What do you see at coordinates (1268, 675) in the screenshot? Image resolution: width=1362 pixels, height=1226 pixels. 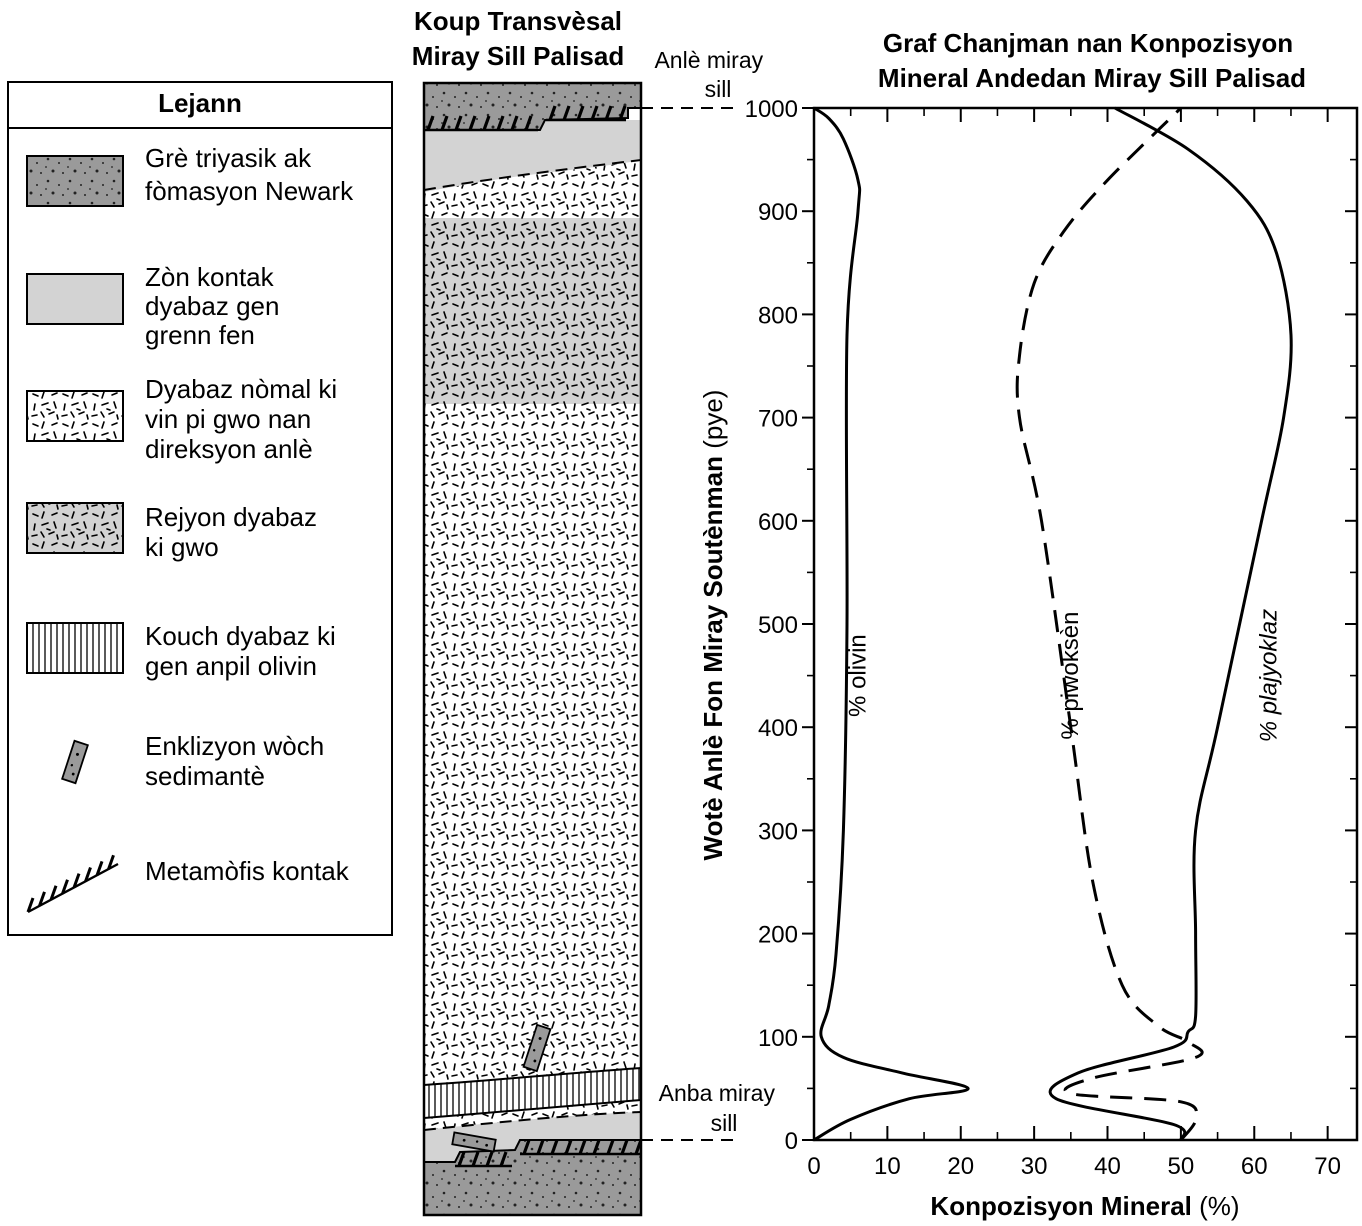 I see `series-label-2: % plajyoklaz` at bounding box center [1268, 675].